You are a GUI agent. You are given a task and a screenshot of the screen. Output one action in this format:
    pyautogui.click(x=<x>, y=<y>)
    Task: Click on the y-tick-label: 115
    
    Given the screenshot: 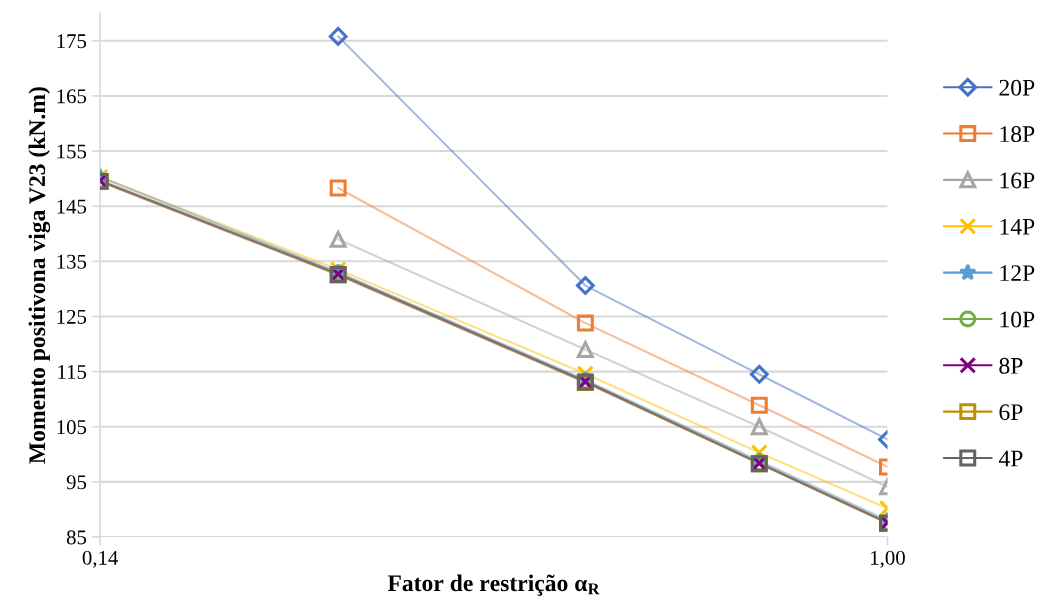 What is the action you would take?
    pyautogui.click(x=72, y=372)
    